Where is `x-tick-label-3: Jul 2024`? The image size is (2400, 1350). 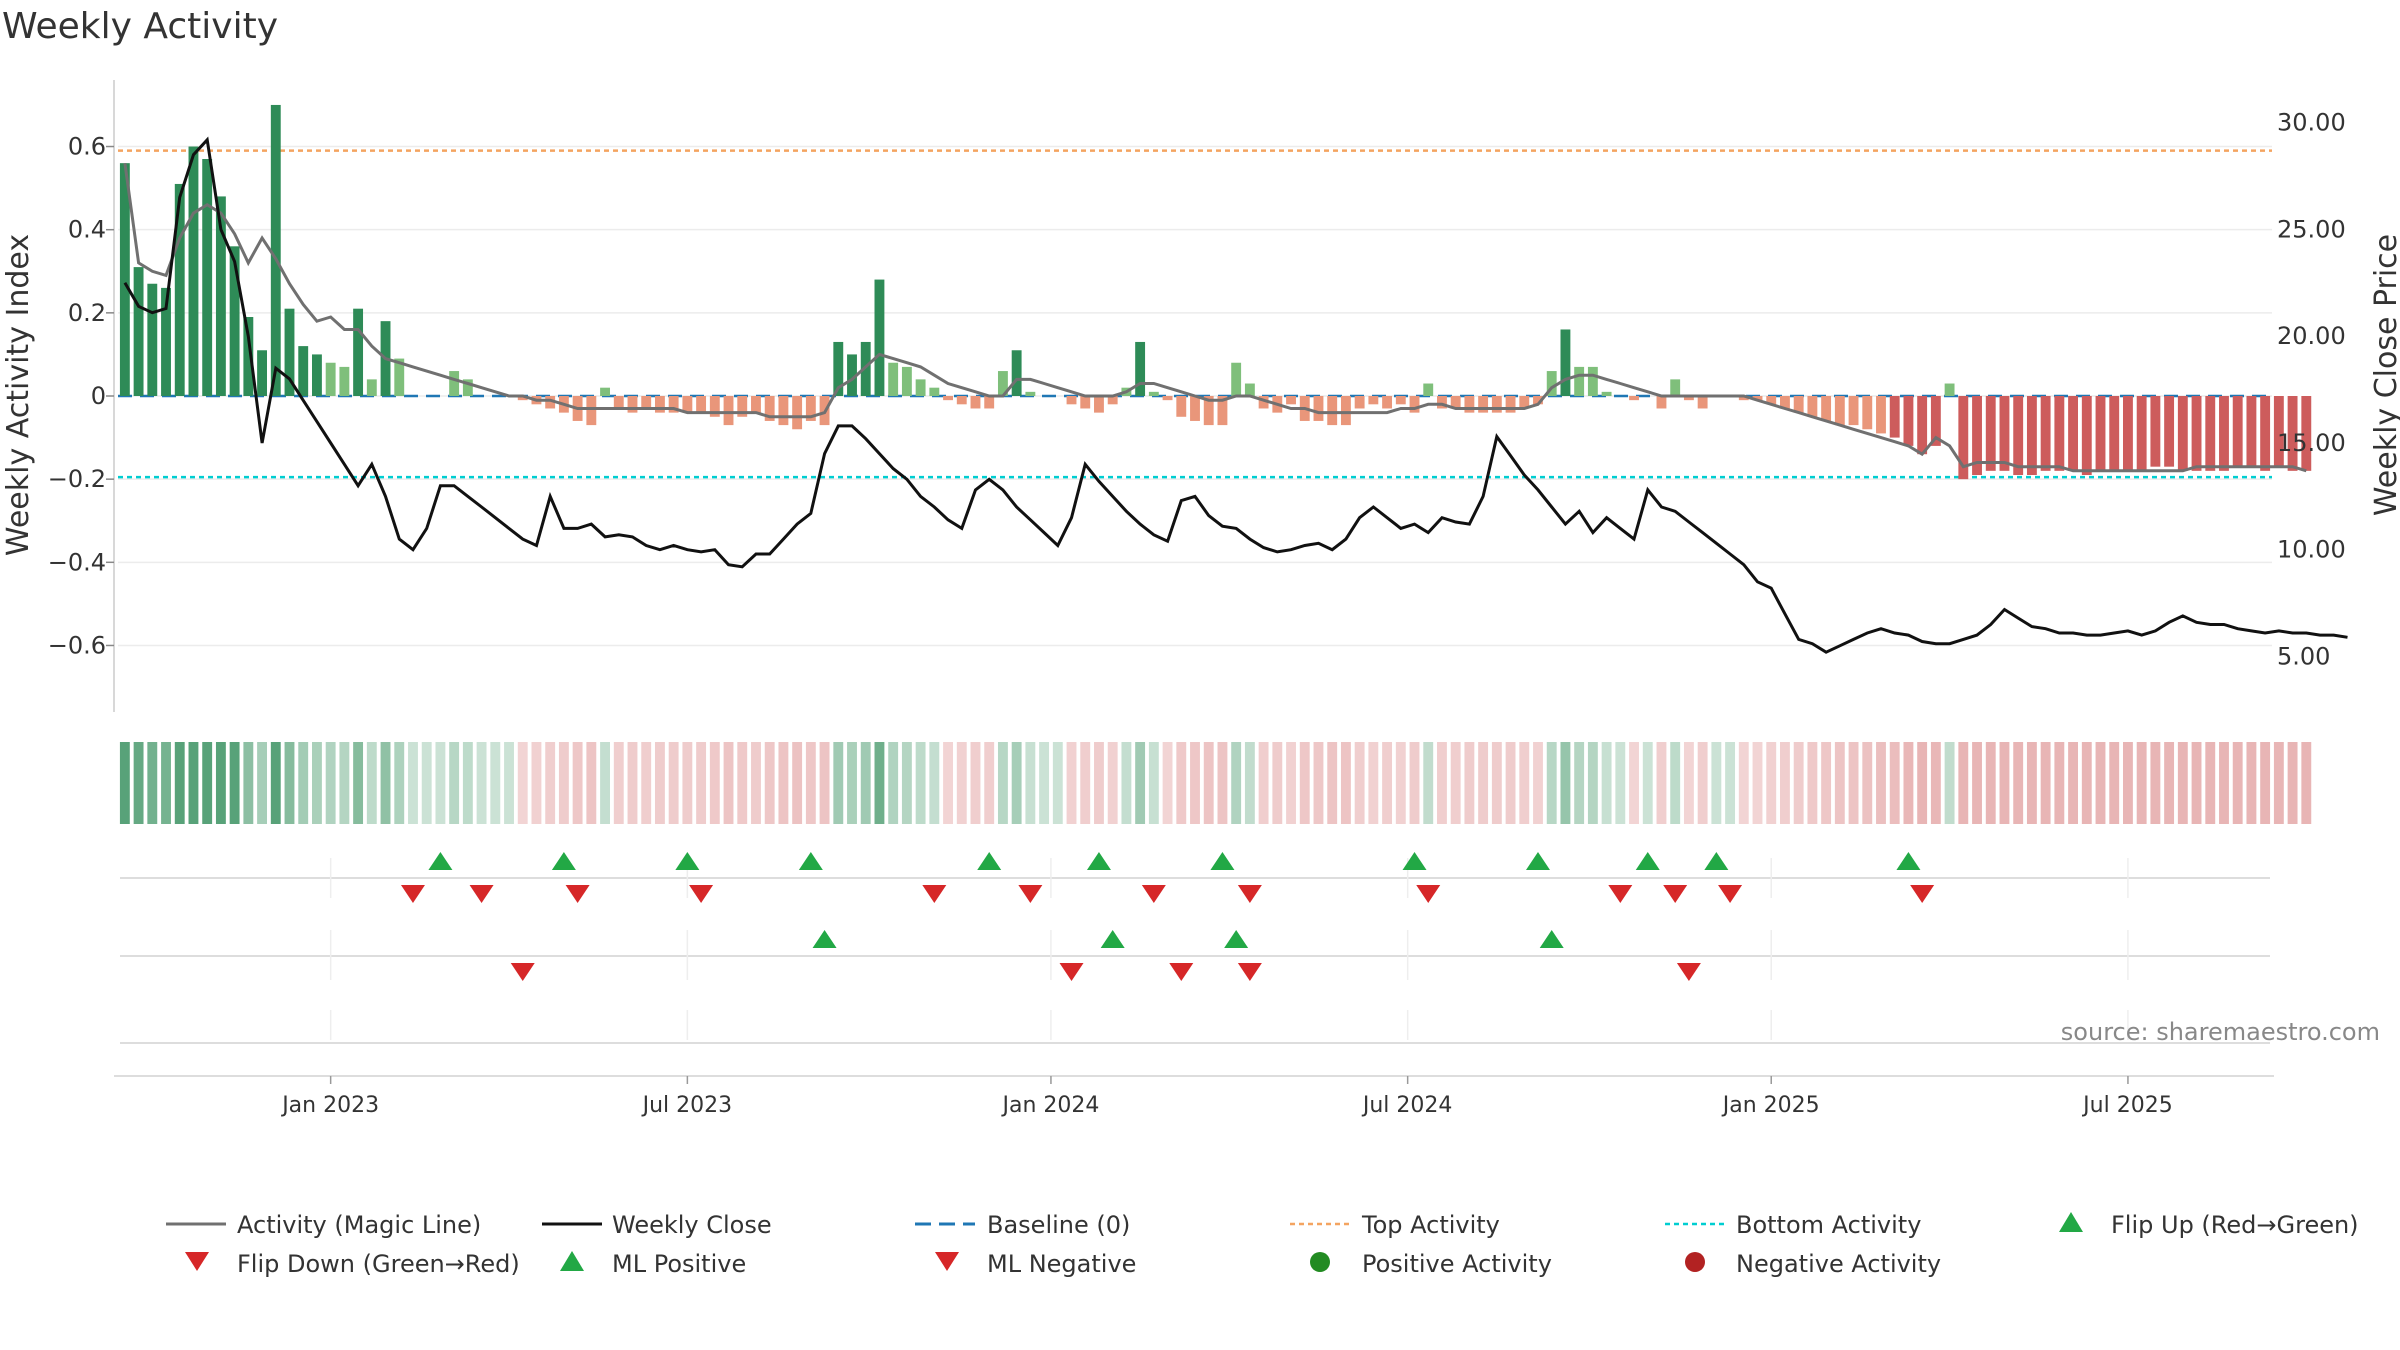 x-tick-label-3: Jul 2024 is located at coordinates (1407, 1105).